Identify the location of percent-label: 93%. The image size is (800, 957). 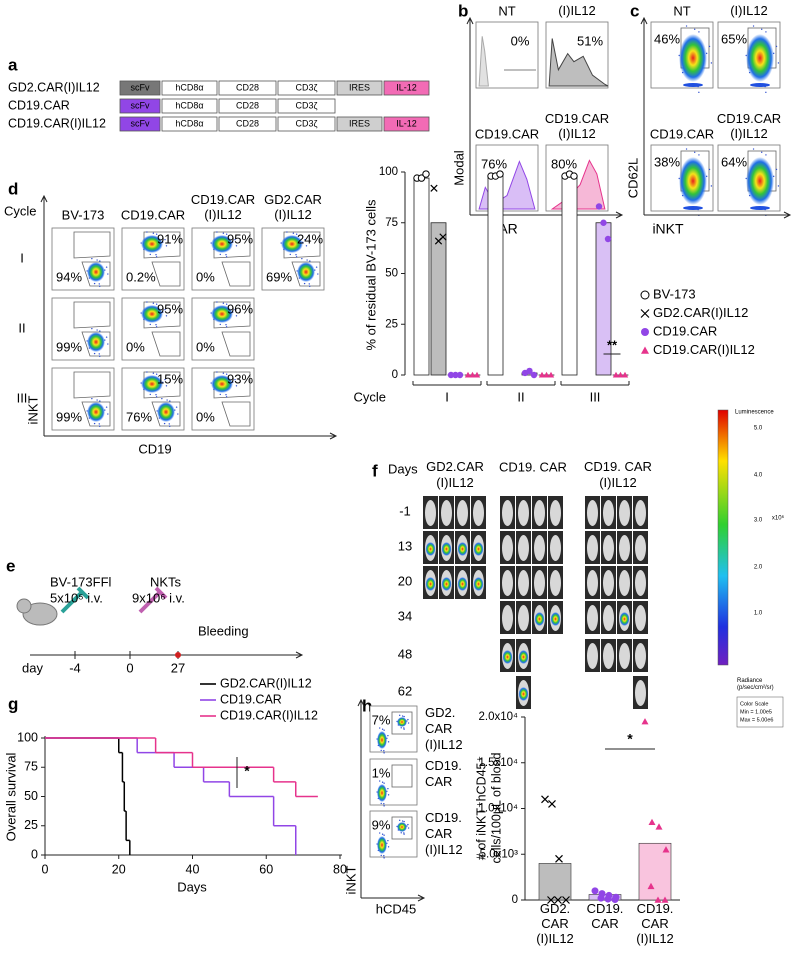
(240, 378).